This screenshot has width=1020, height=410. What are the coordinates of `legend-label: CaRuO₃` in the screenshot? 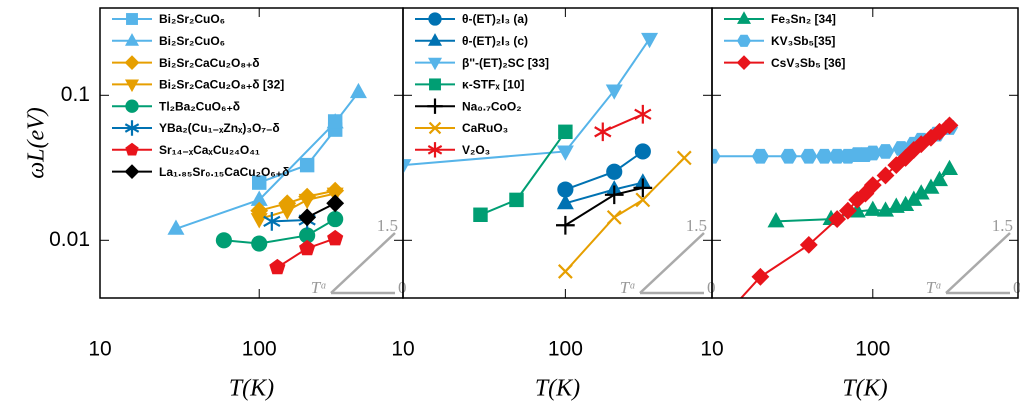 It's located at (485, 128).